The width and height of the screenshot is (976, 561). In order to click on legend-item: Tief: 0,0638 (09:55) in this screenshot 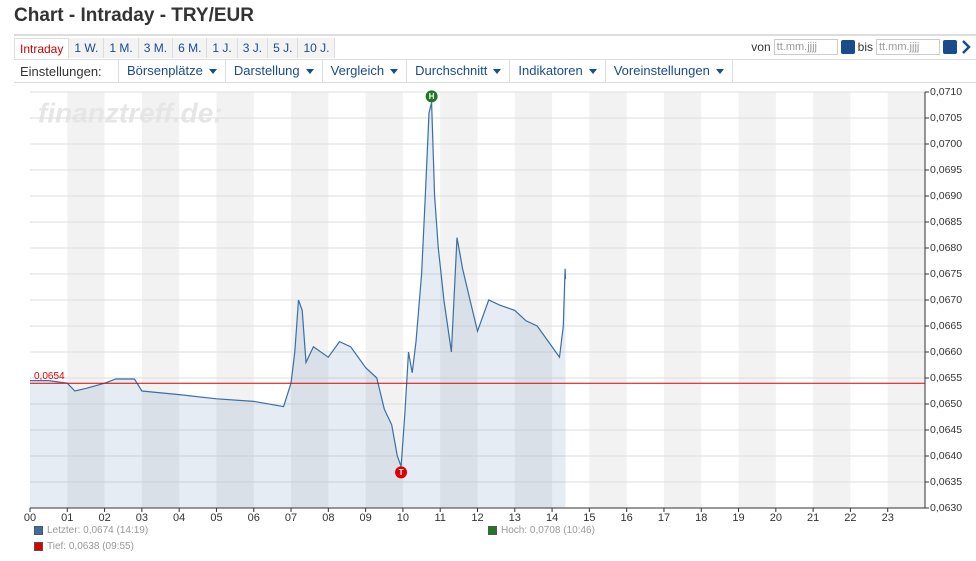, I will do `click(84, 546)`.